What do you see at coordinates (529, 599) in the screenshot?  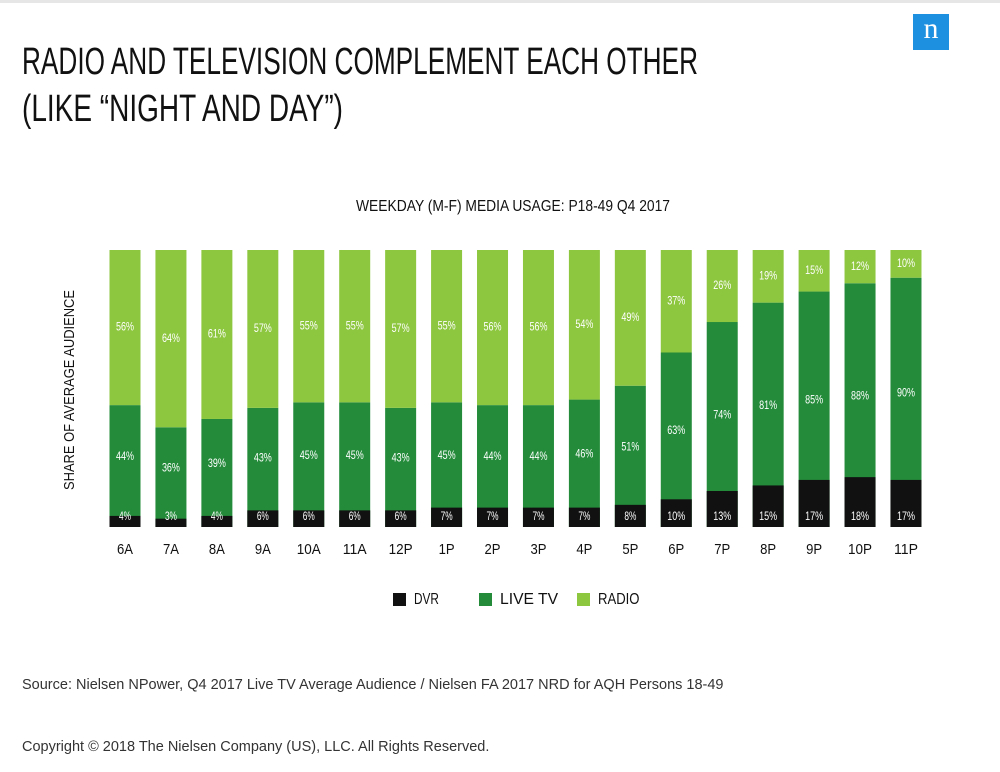 I see `legend-label: LIVE TV` at bounding box center [529, 599].